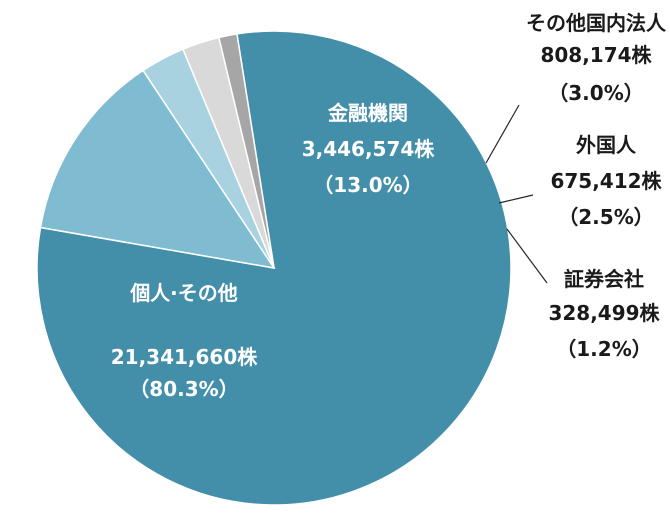 This screenshot has height=515, width=670. I want to click on slice-label-value: 21,341,660株, so click(185, 357).